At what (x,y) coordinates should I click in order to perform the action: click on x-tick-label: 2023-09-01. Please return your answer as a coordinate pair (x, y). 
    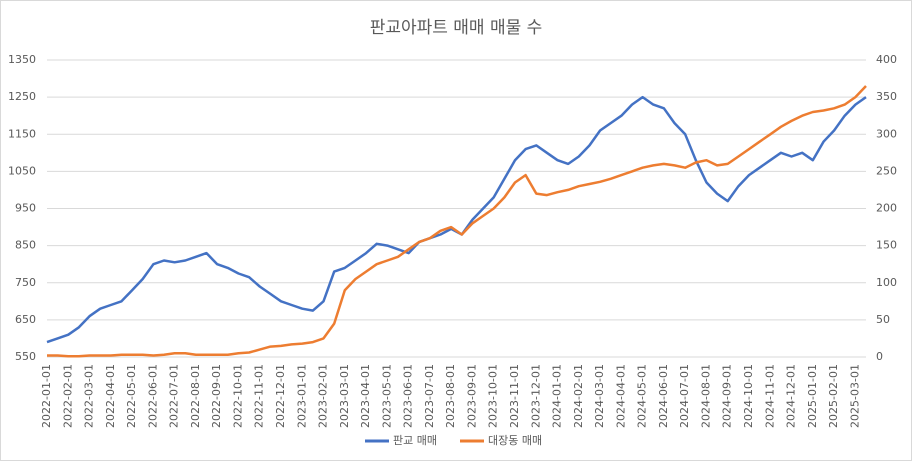
    Looking at the image, I should click on (471, 396).